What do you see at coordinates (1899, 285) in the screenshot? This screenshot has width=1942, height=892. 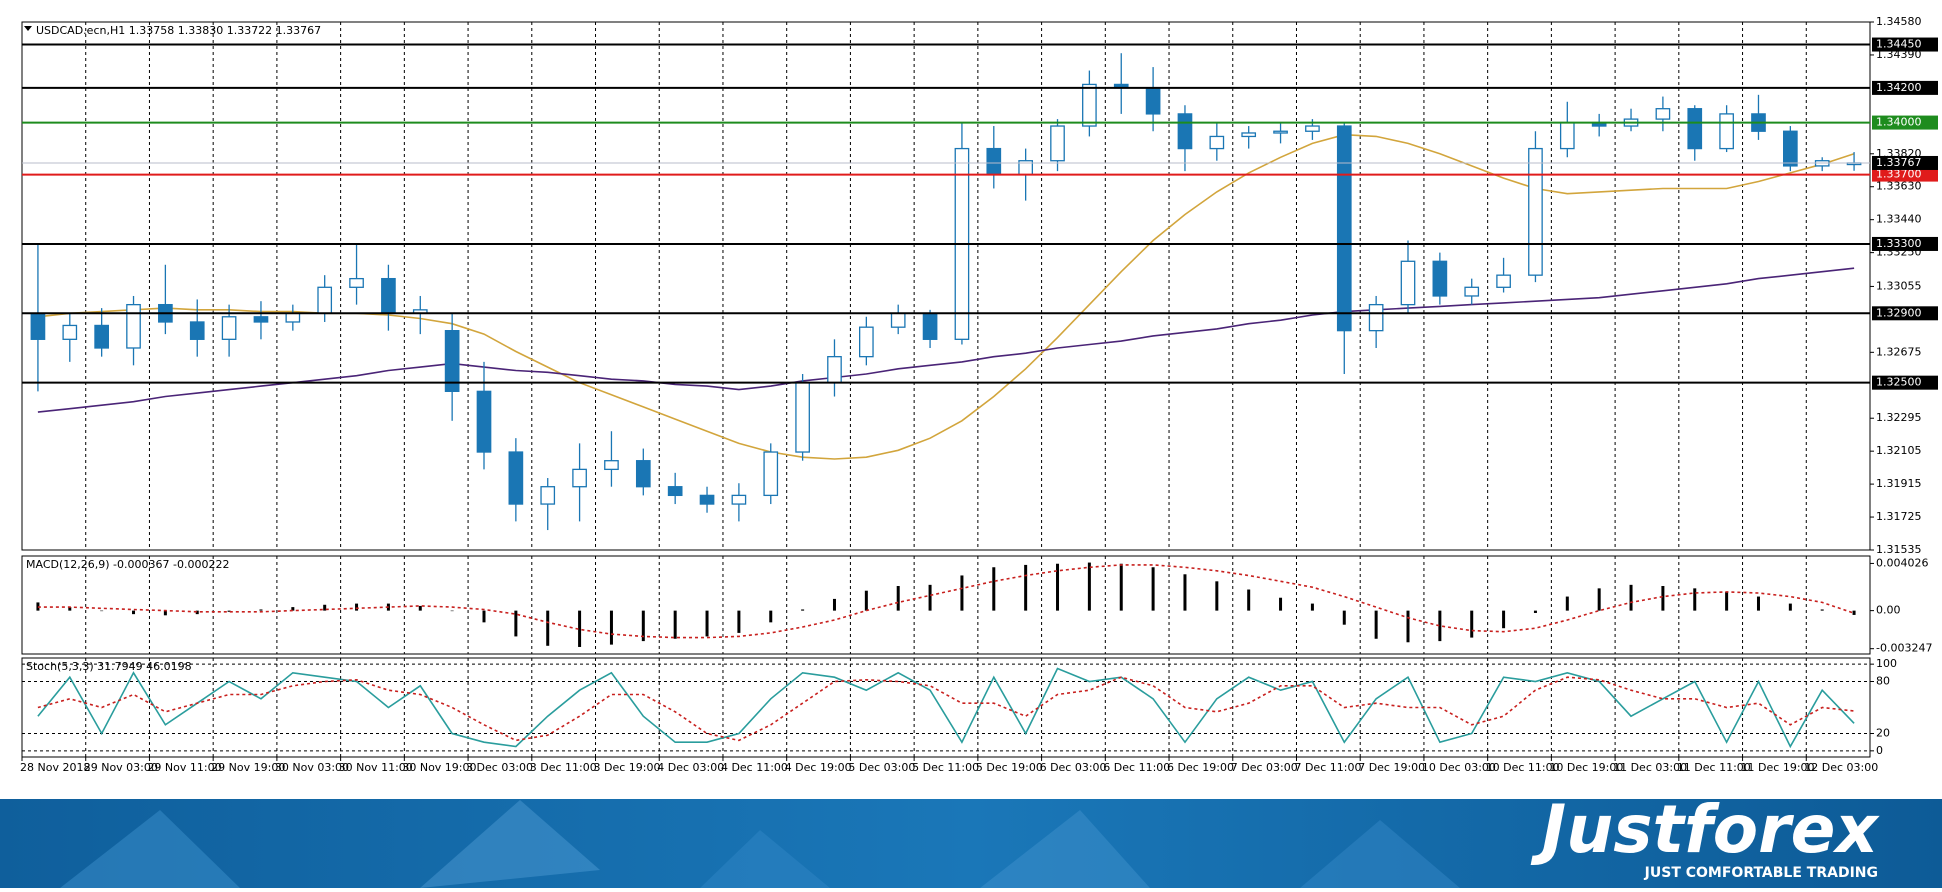 I see `y-tick-label: 1.33055` at bounding box center [1899, 285].